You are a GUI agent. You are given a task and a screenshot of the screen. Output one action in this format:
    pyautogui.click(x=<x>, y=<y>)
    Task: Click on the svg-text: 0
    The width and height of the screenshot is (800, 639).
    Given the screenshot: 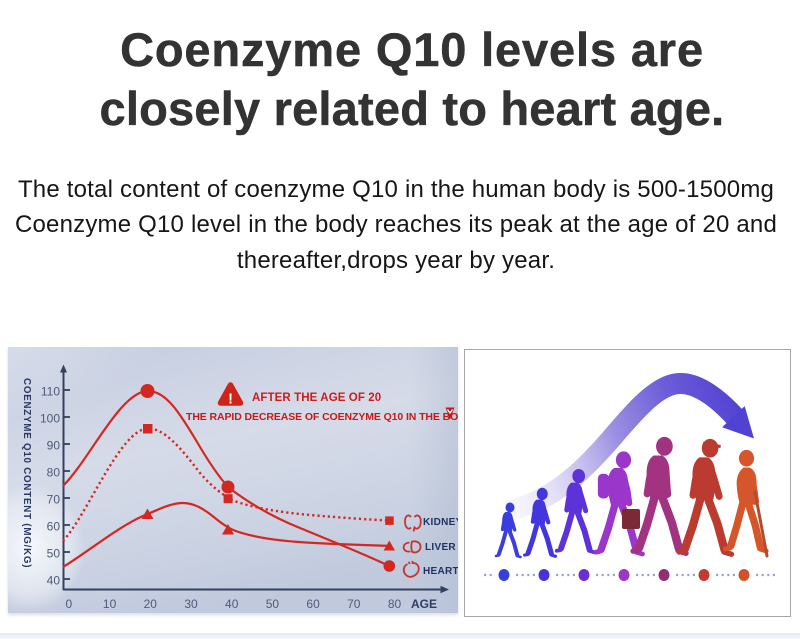 What is the action you would take?
    pyautogui.click(x=69, y=604)
    